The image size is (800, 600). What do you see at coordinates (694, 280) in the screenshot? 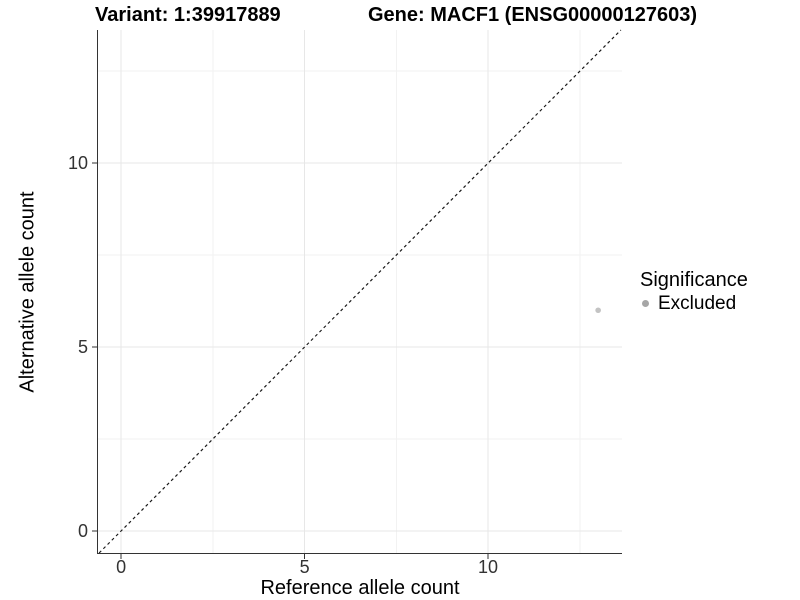
I see `legend-title: Significance` at bounding box center [694, 280].